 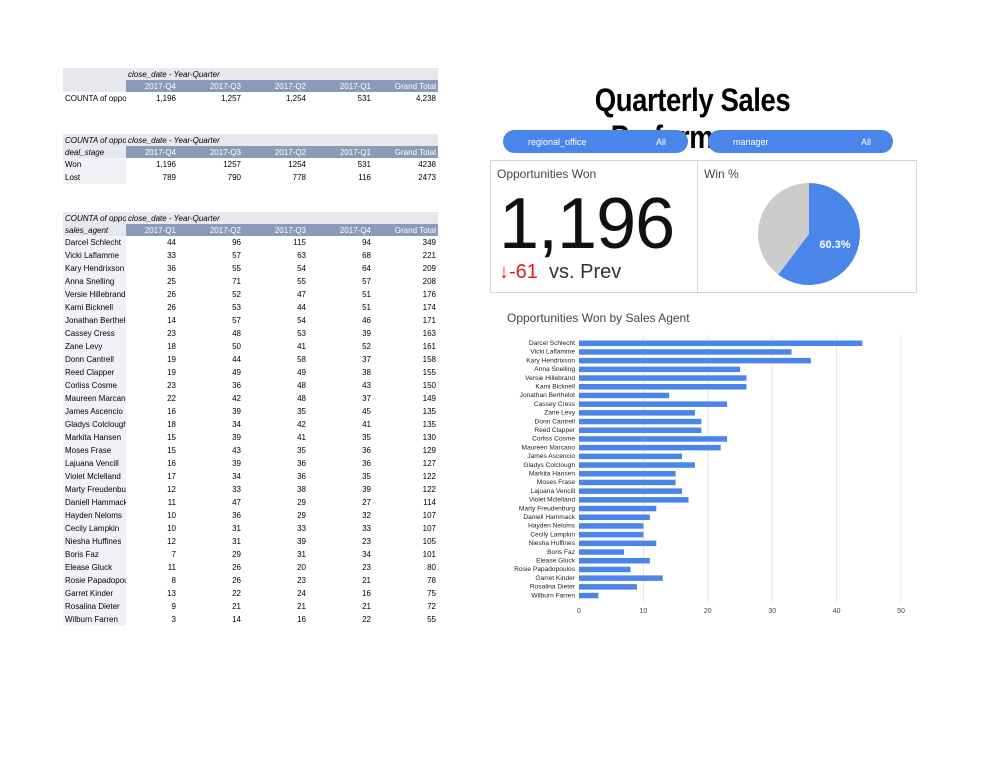 I want to click on table-corner-label, so click(x=94, y=74).